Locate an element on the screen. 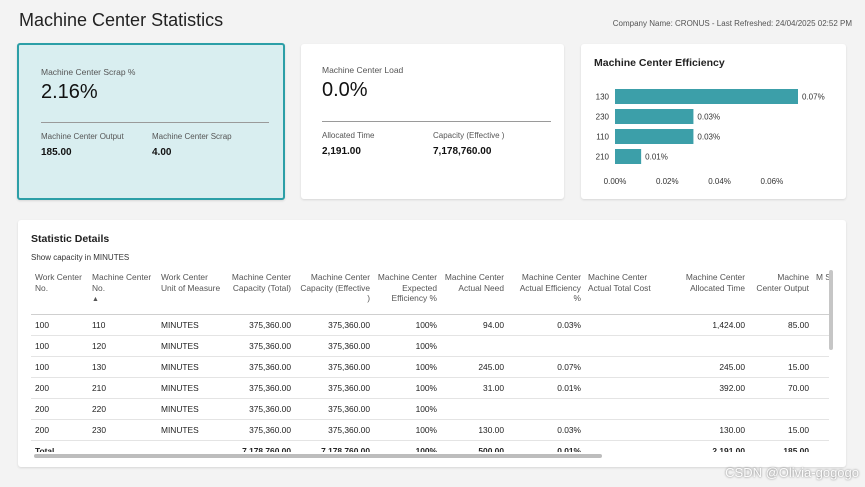 Image resolution: width=865 pixels, height=487 pixels. column-header-capacity-total: Machine Center Capacity (Total) is located at coordinates (259, 291).